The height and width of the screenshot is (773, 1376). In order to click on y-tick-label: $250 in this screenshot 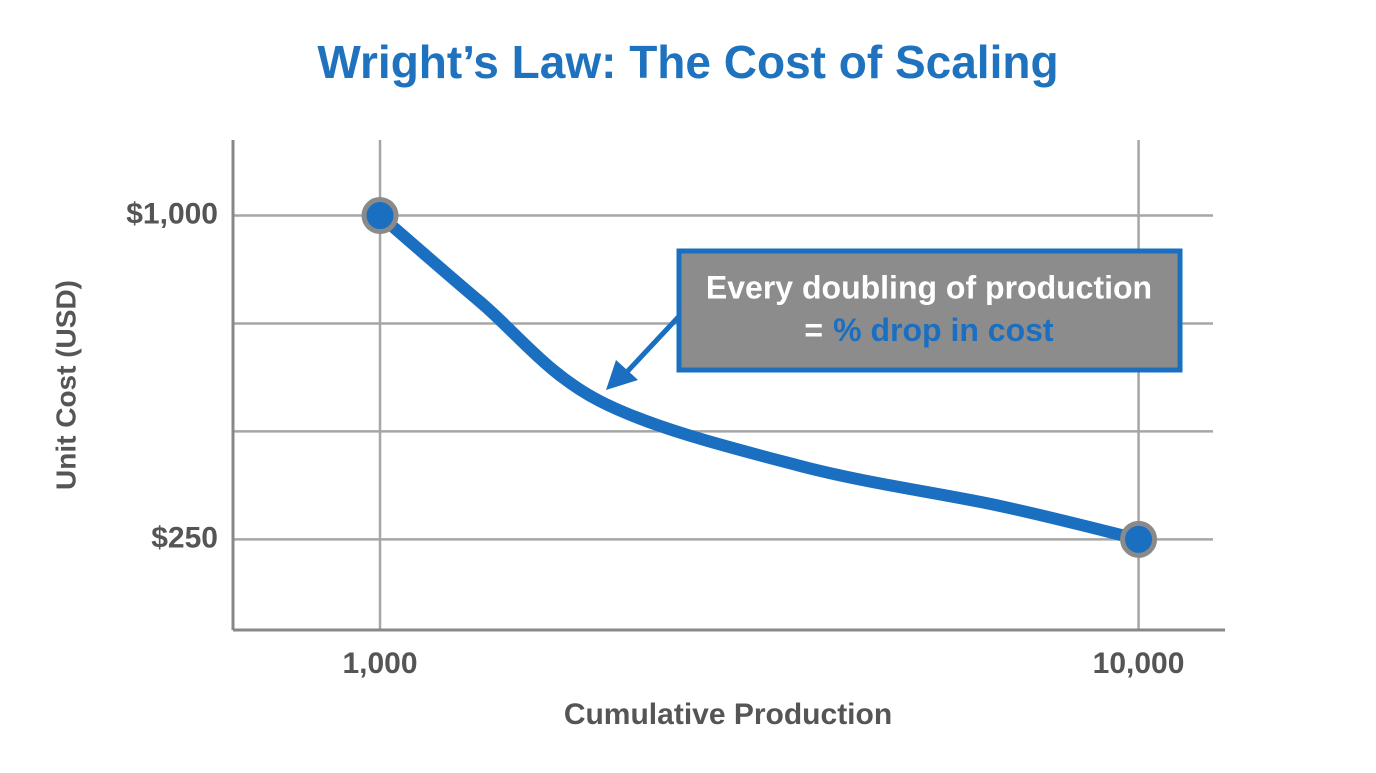, I will do `click(184, 537)`.